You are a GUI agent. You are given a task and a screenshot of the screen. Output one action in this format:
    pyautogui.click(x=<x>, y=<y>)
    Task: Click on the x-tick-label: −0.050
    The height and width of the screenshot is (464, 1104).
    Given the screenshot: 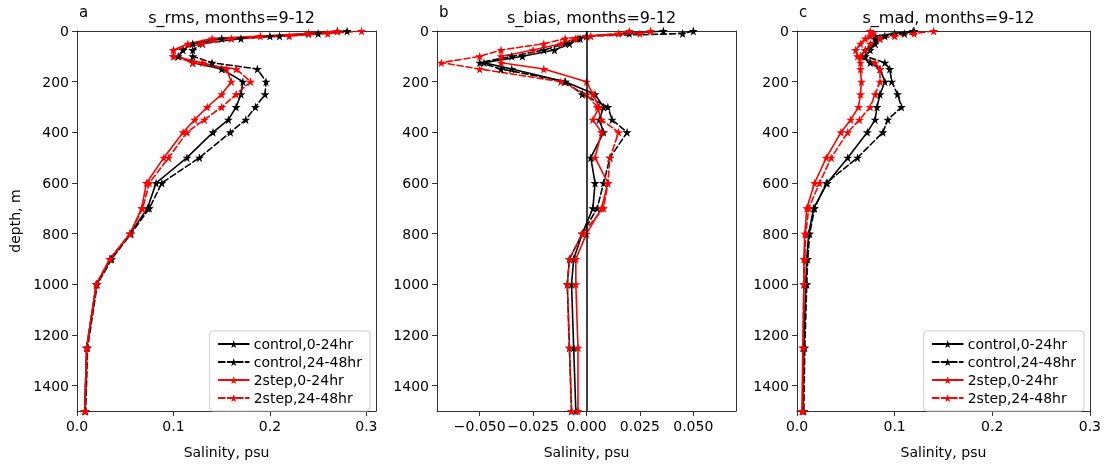 What is the action you would take?
    pyautogui.click(x=479, y=426)
    